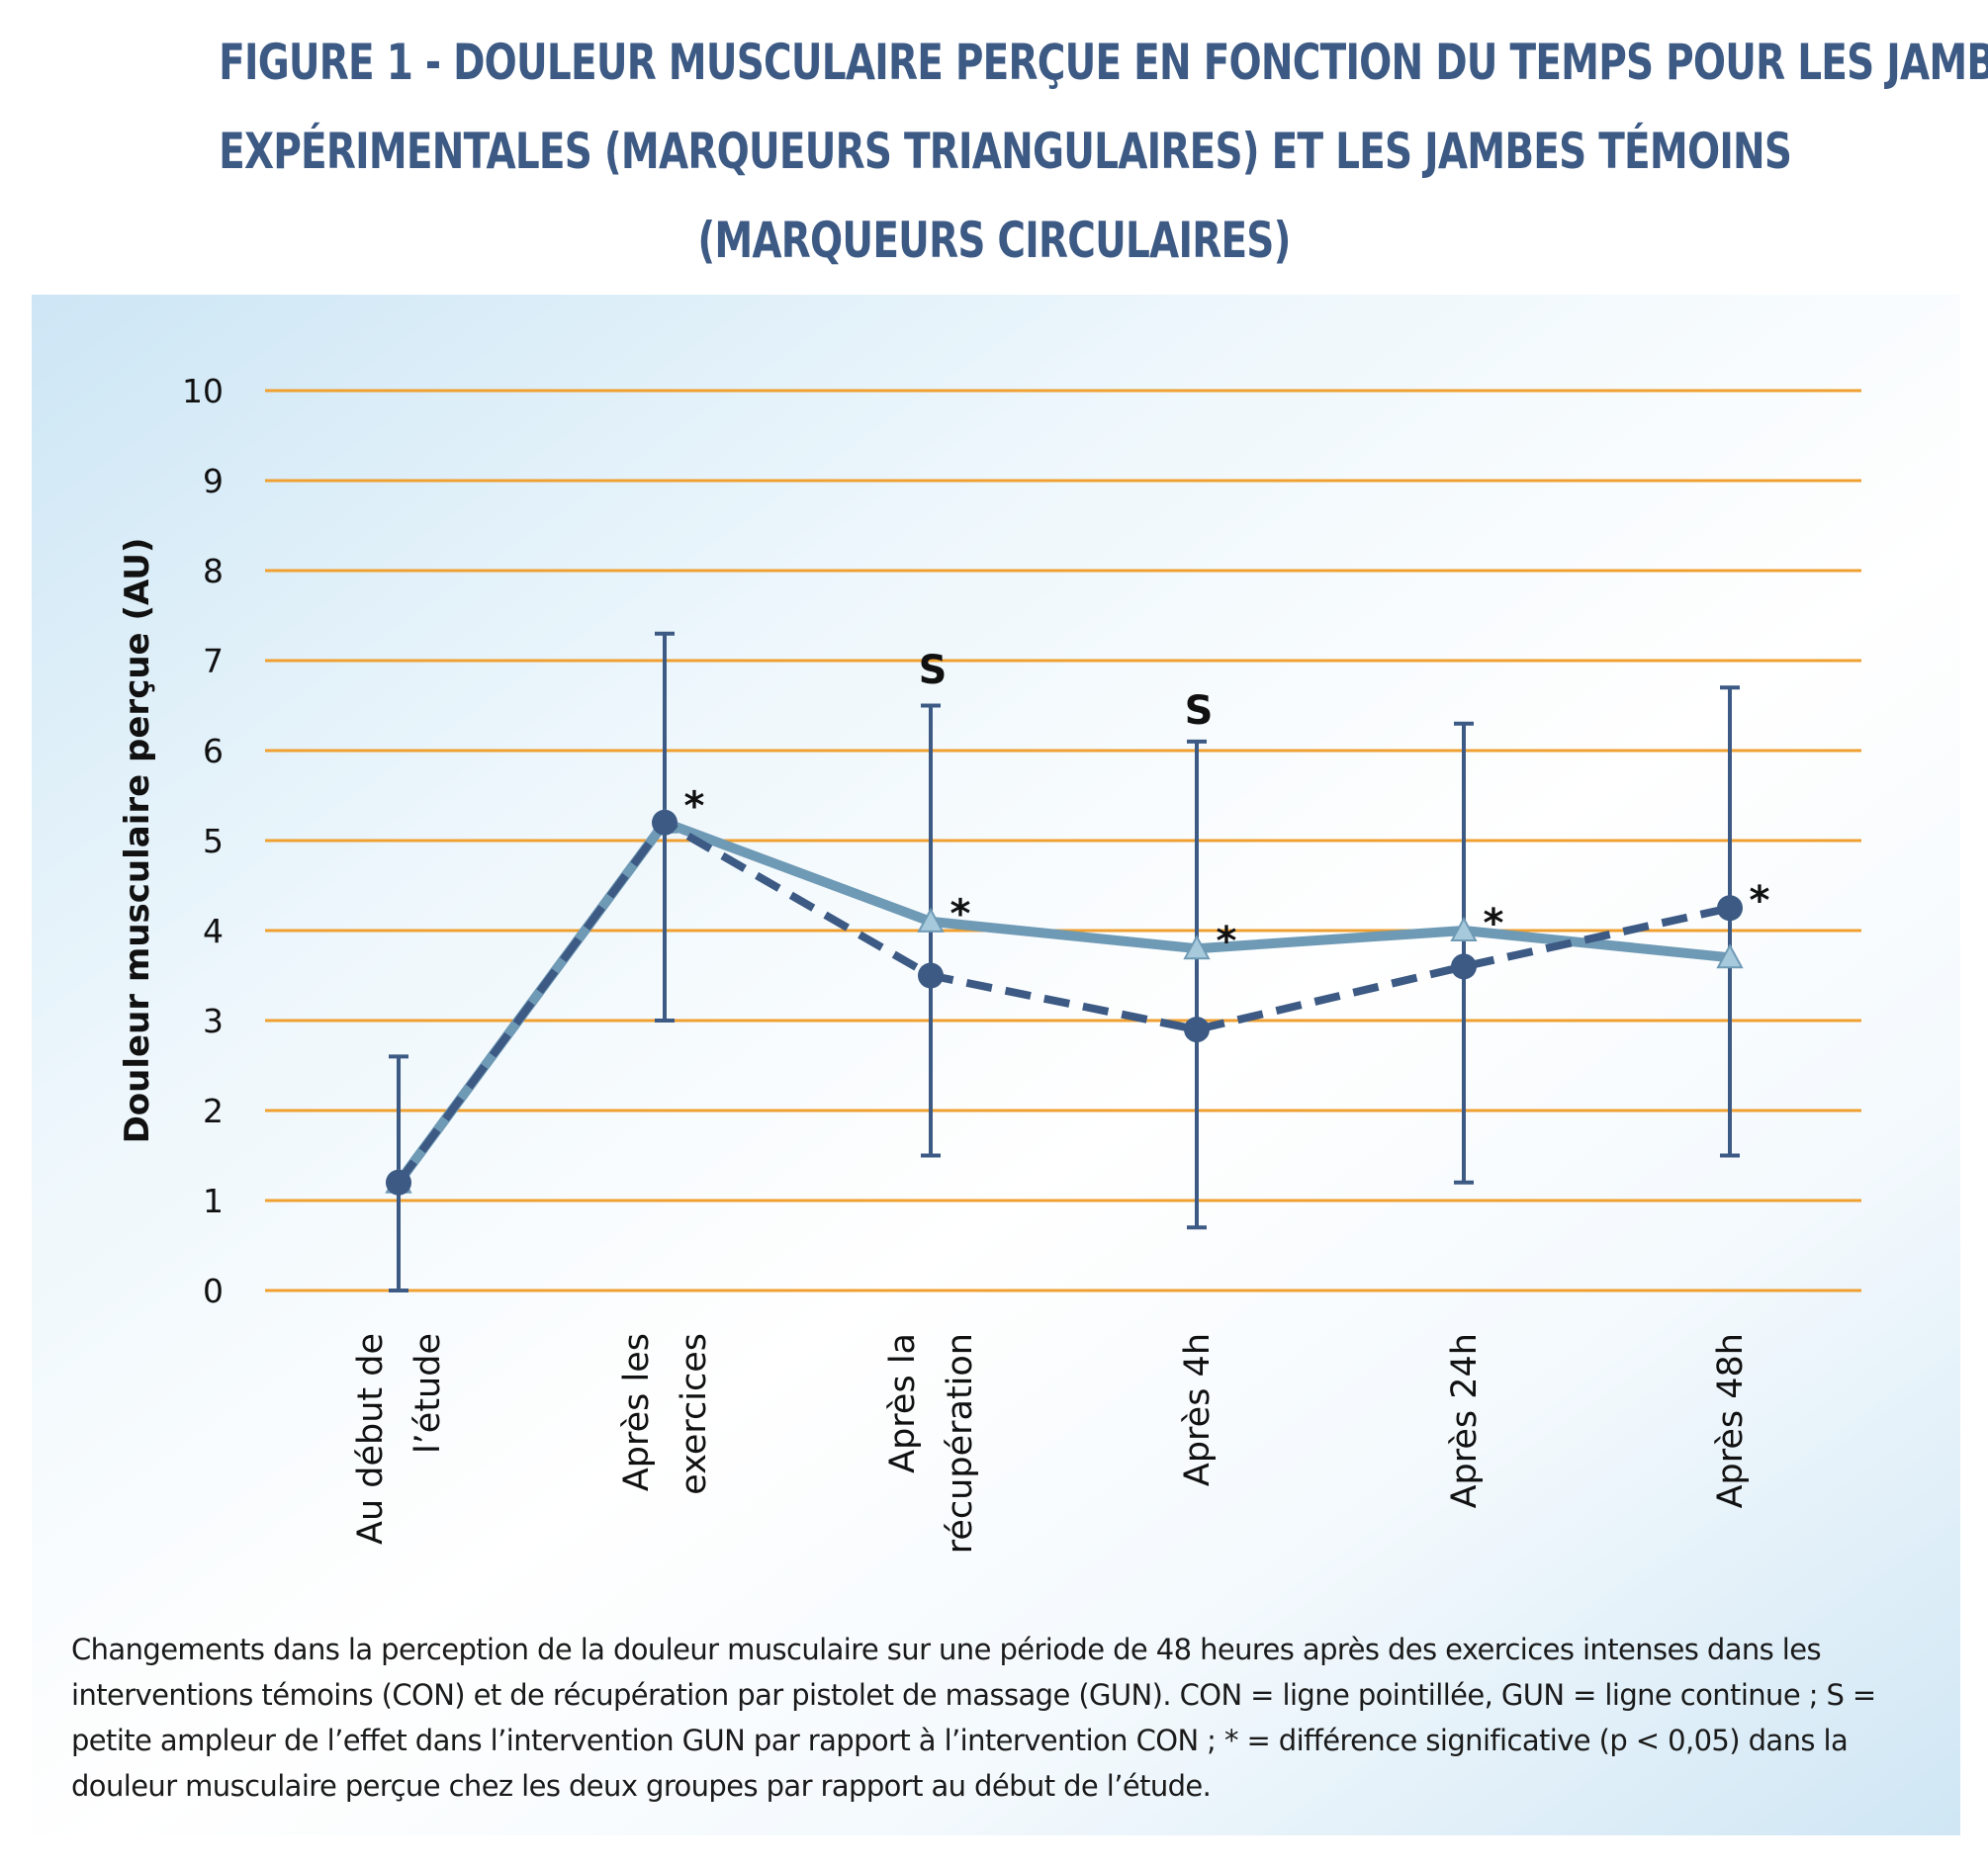 Image resolution: width=1988 pixels, height=1869 pixels. I want to click on series-markers, so click(1064, 1002).